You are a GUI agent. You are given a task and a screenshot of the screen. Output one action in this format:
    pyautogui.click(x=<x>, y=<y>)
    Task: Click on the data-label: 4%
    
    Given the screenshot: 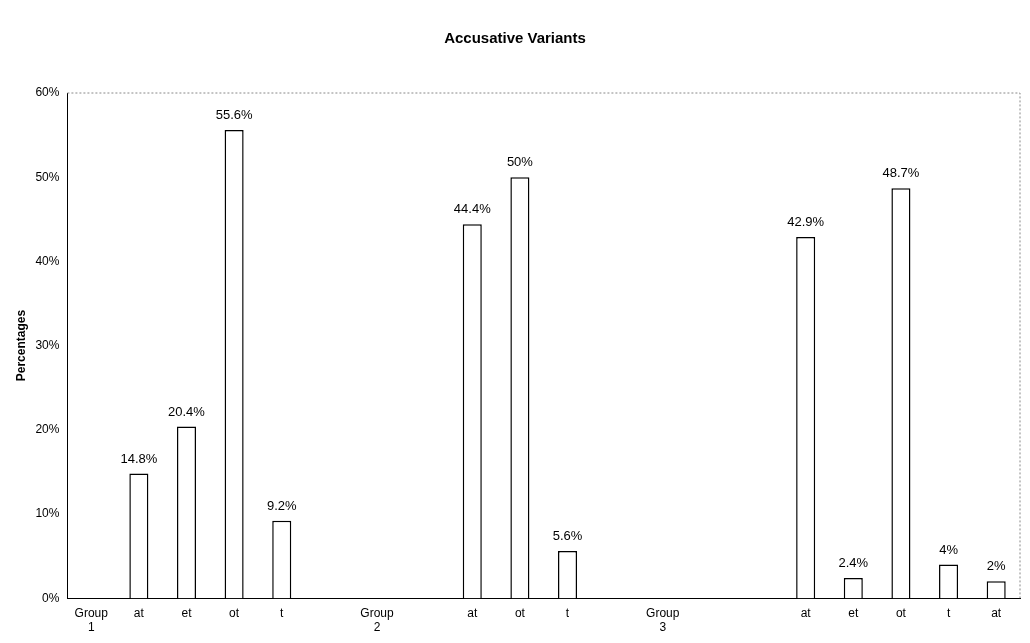 What is the action you would take?
    pyautogui.click(x=949, y=549)
    